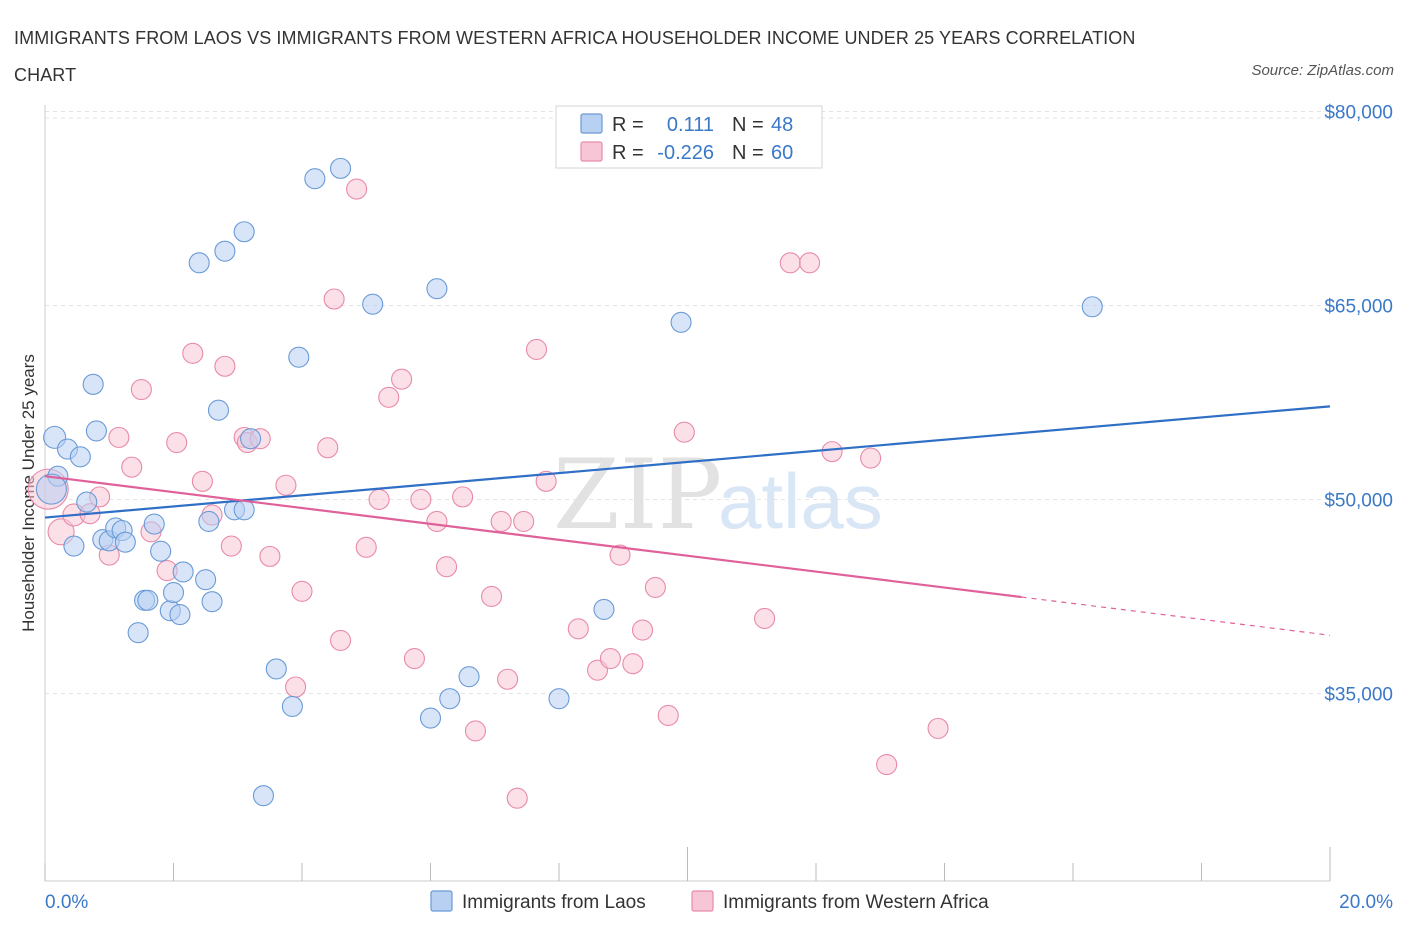 Image resolution: width=1406 pixels, height=930 pixels. I want to click on laos-trend-line, so click(687, 462).